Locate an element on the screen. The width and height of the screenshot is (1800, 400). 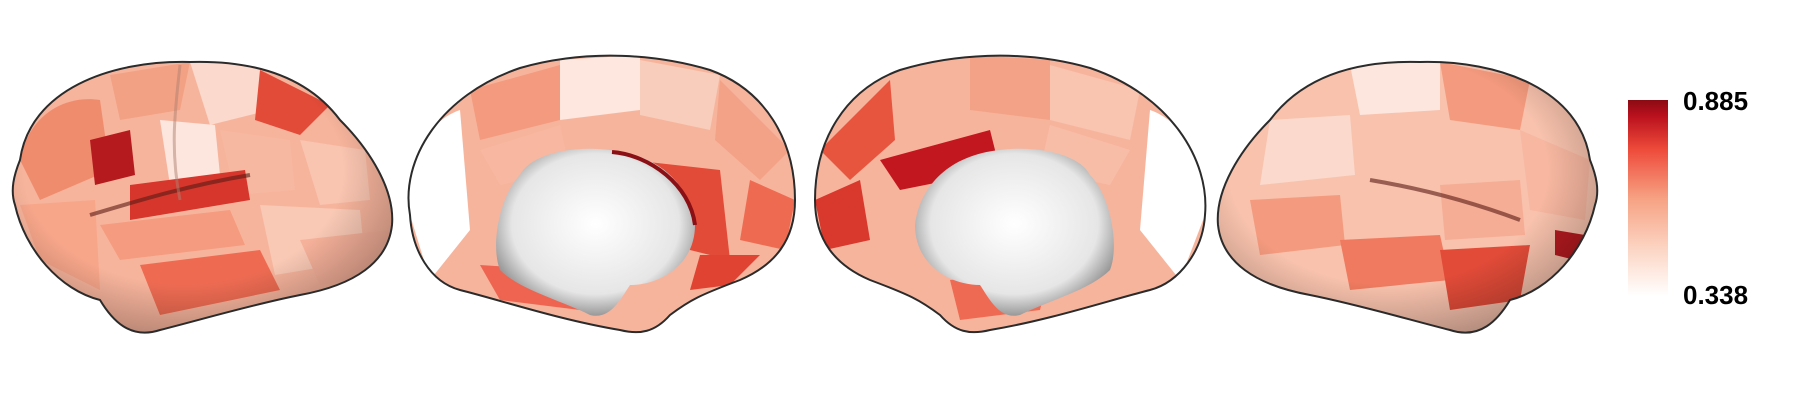
colorbar-max-label: 0.885 is located at coordinates (1716, 101).